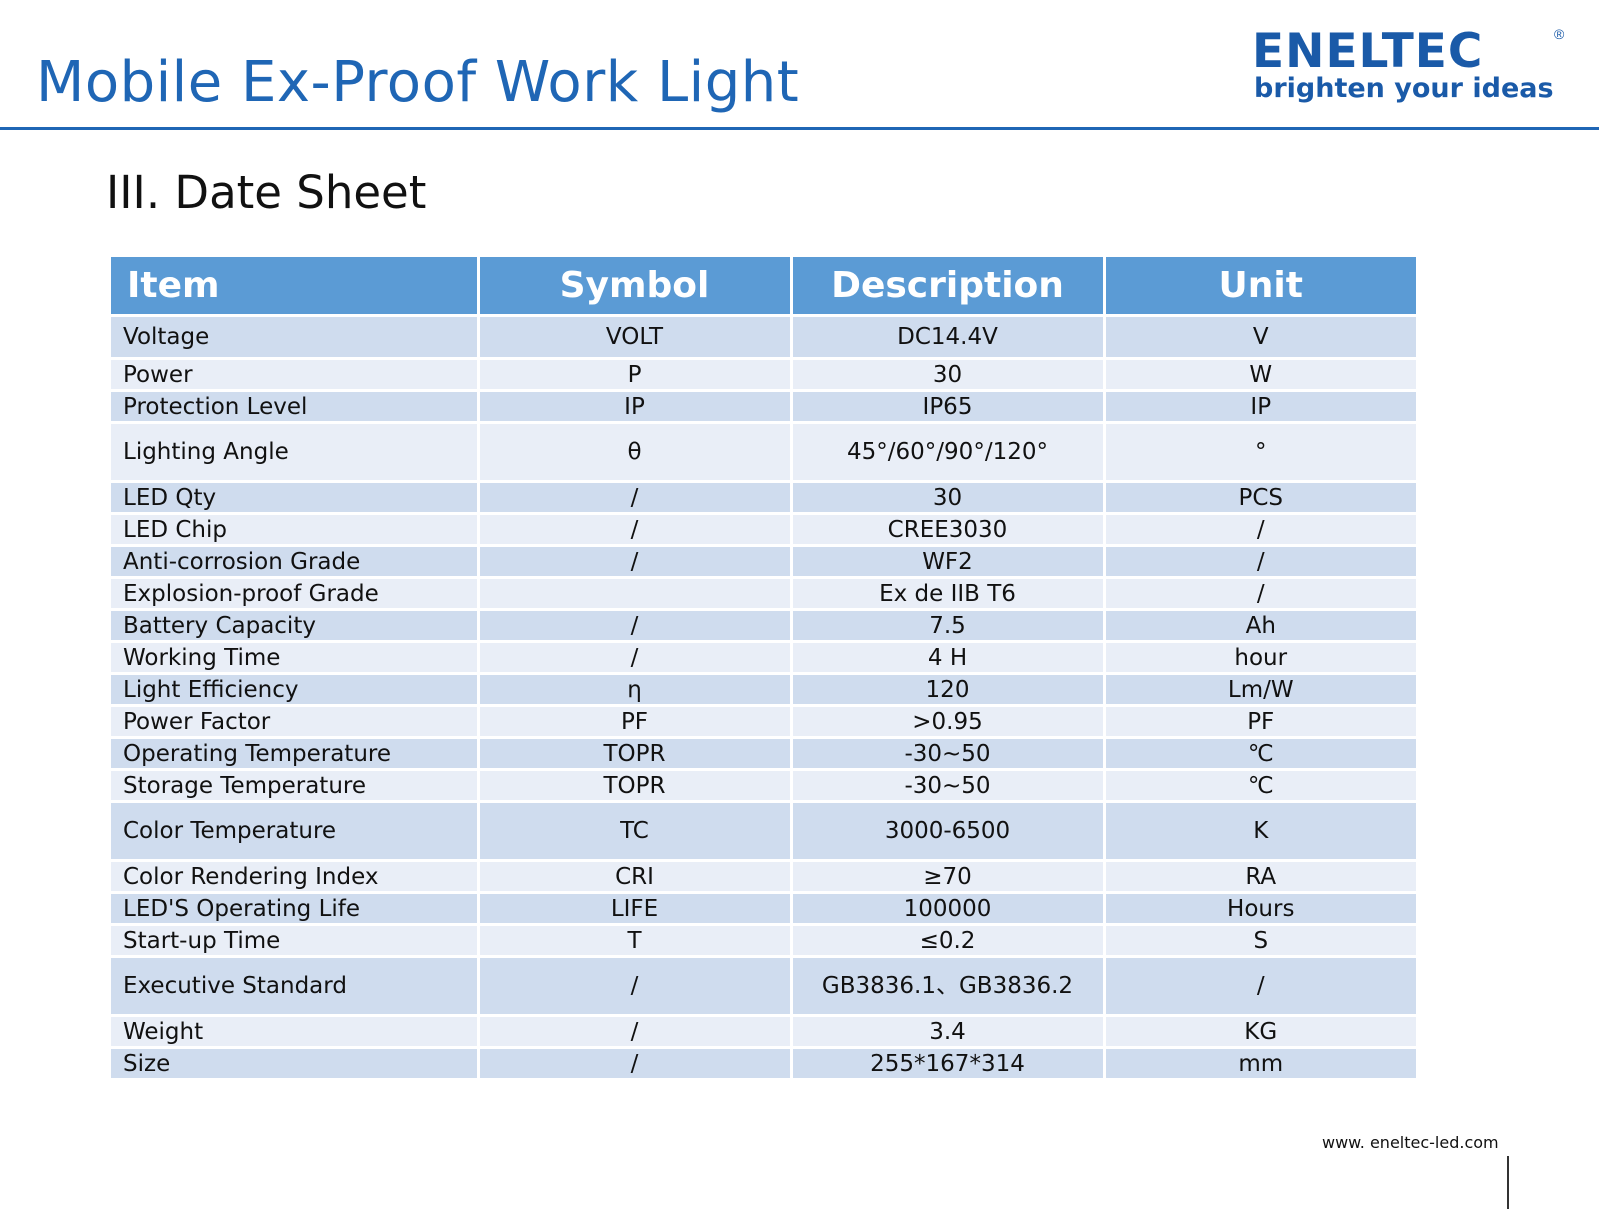  Describe the element at coordinates (295, 407) in the screenshot. I see `cell-item: Protection Level` at that location.